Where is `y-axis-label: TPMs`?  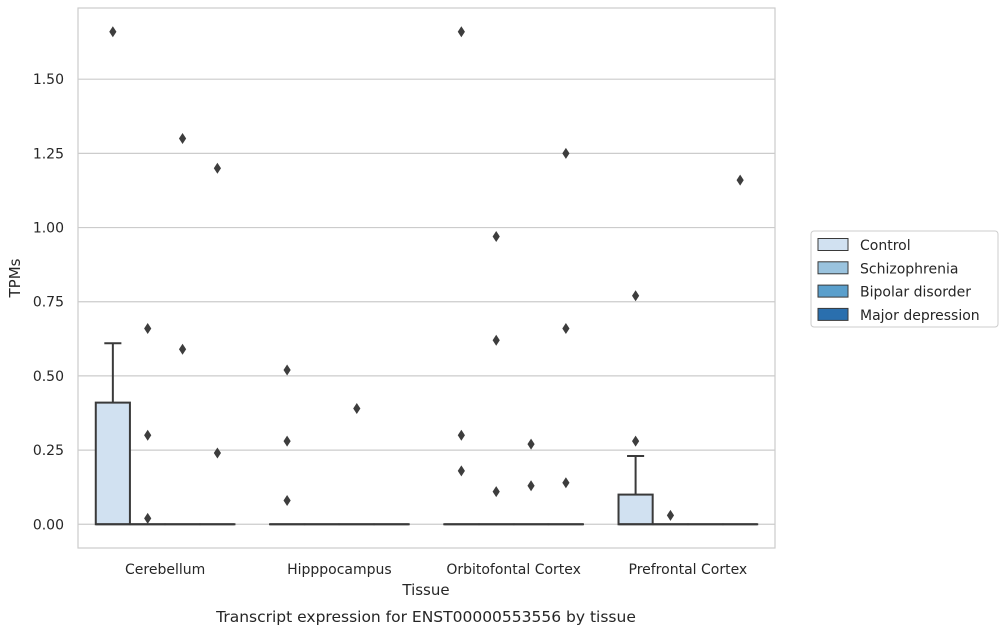
y-axis-label: TPMs is located at coordinates (15, 278).